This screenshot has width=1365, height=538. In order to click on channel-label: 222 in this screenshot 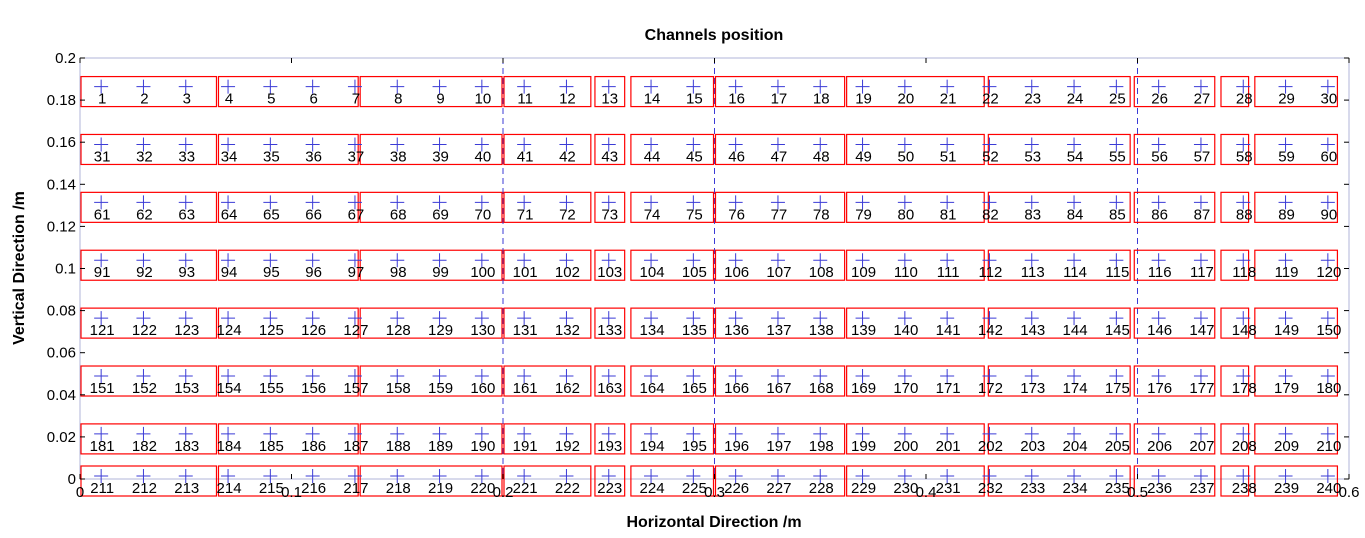, I will do `click(567, 488)`.